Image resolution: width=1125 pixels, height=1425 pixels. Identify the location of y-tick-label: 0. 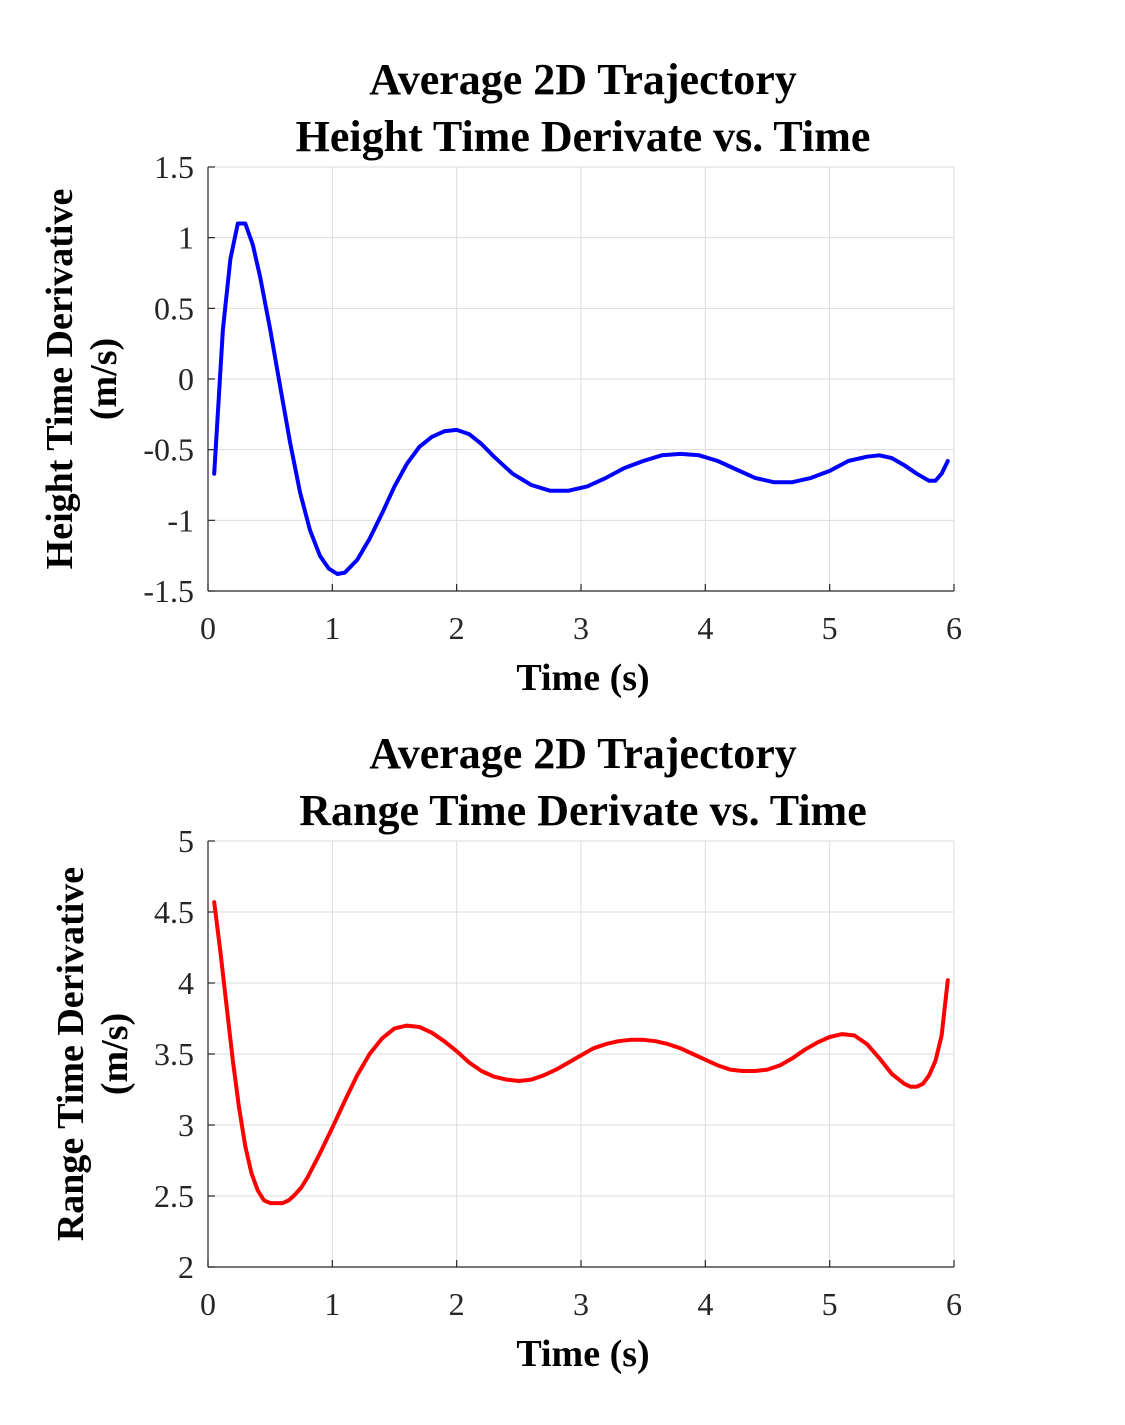
(186, 379).